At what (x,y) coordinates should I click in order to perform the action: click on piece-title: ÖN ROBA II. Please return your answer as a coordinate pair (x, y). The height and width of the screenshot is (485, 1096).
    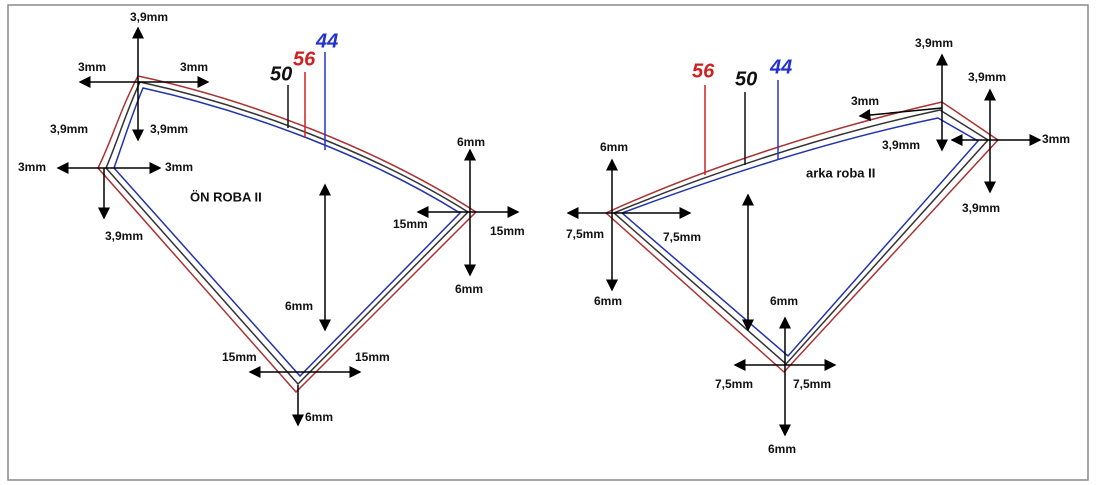
    Looking at the image, I should click on (226, 196).